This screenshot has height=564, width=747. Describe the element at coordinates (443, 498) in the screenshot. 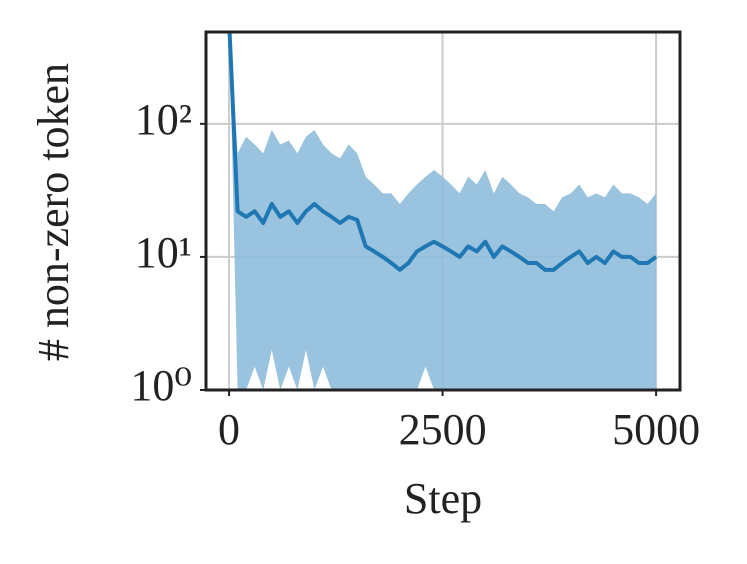

I see `x-axis-label: Step` at that location.